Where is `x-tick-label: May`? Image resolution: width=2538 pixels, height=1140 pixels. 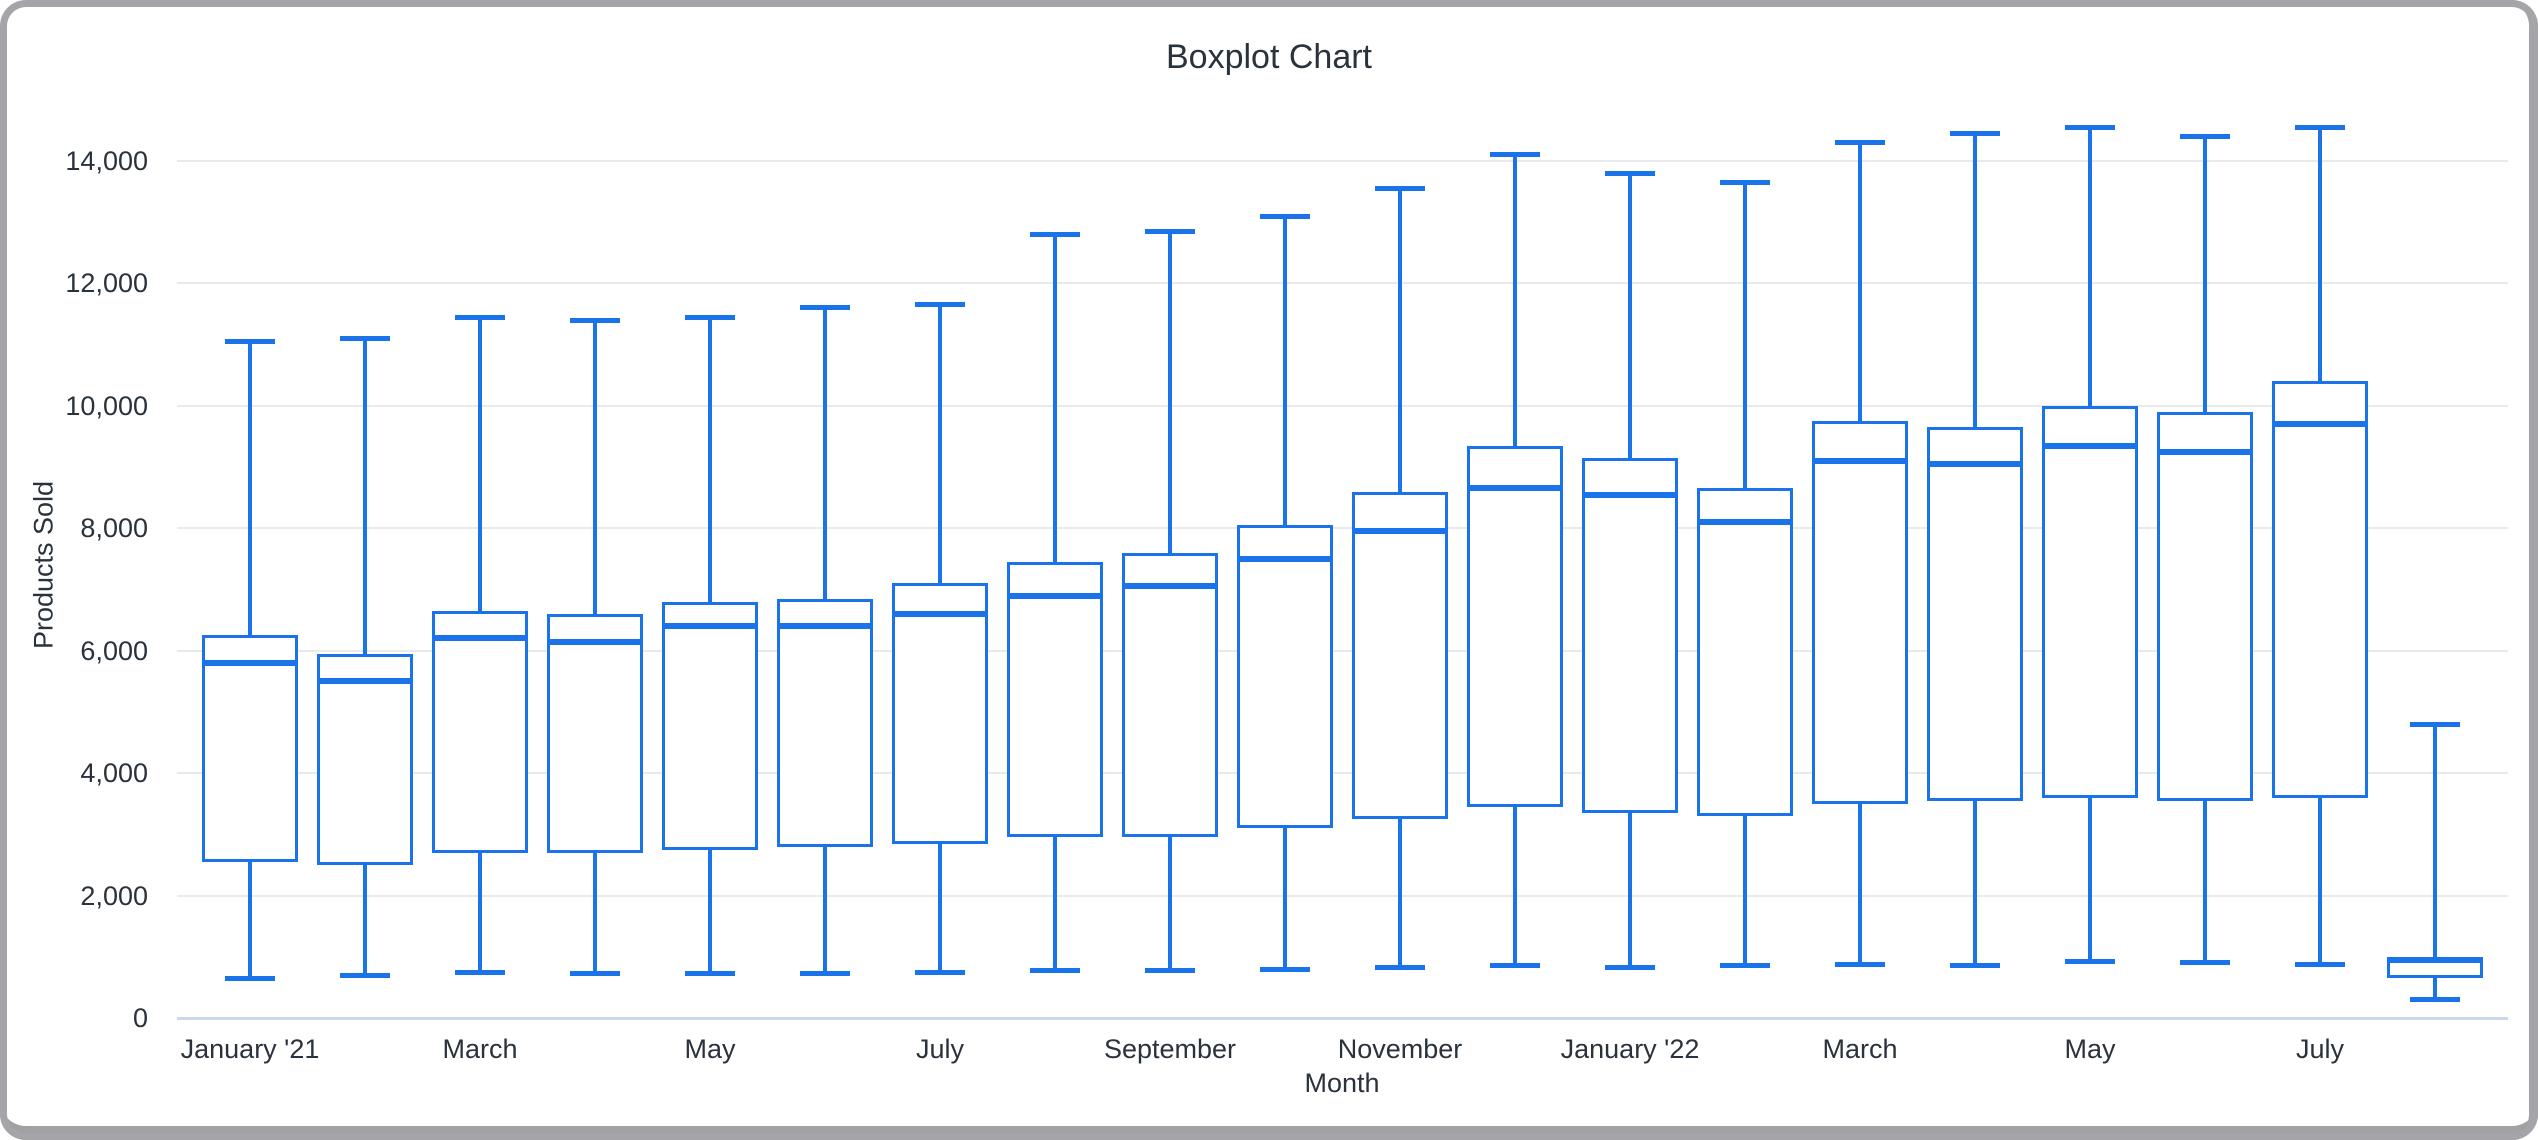
x-tick-label: May is located at coordinates (2090, 1049).